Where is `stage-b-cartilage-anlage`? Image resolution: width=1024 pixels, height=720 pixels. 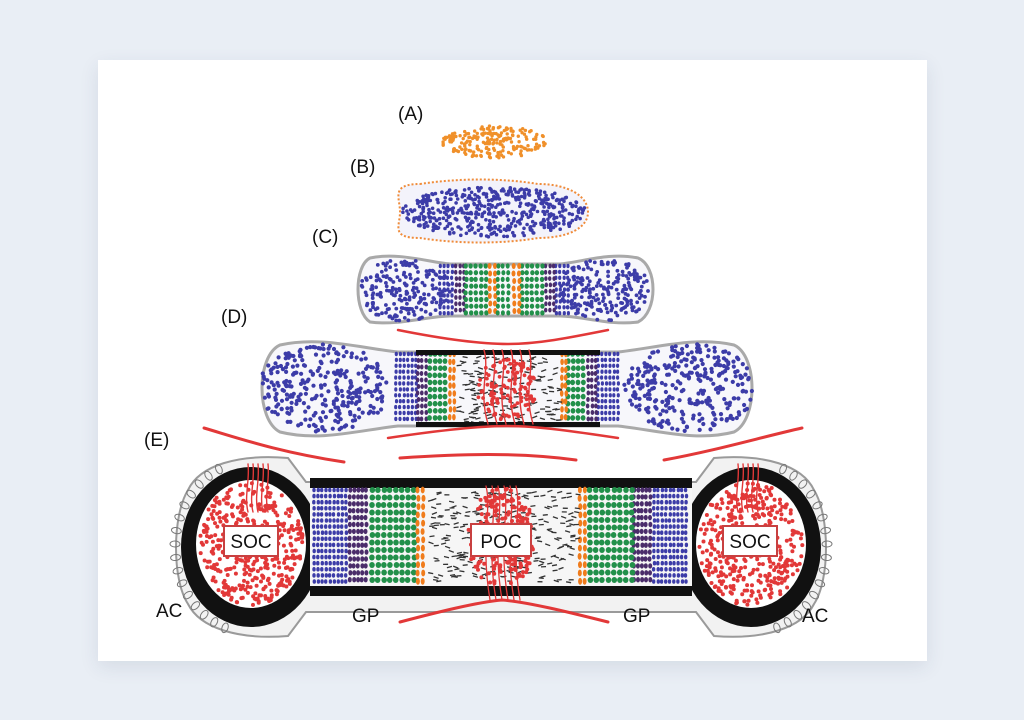 stage-b-cartilage-anlage is located at coordinates (493, 211).